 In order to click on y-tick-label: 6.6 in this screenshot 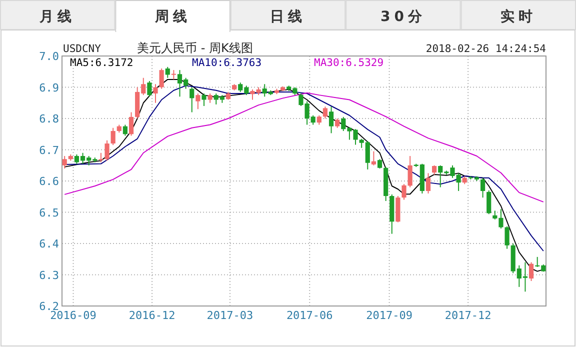, I will do `click(49, 181)`.